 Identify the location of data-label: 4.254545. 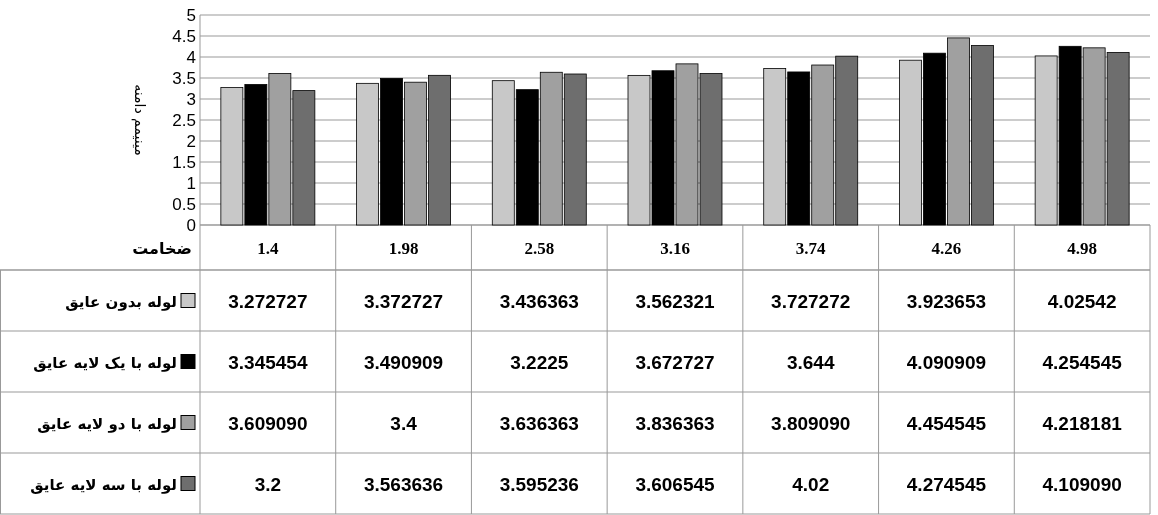
(1082, 362).